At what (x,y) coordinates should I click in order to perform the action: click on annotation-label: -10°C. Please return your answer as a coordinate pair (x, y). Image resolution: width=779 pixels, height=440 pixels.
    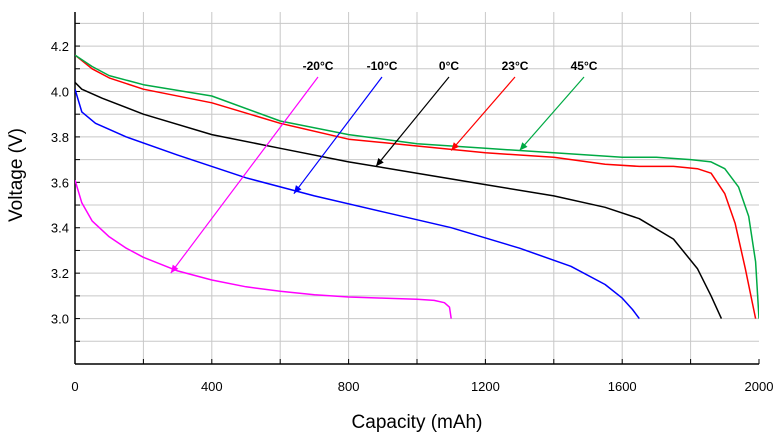
    Looking at the image, I should click on (382, 66).